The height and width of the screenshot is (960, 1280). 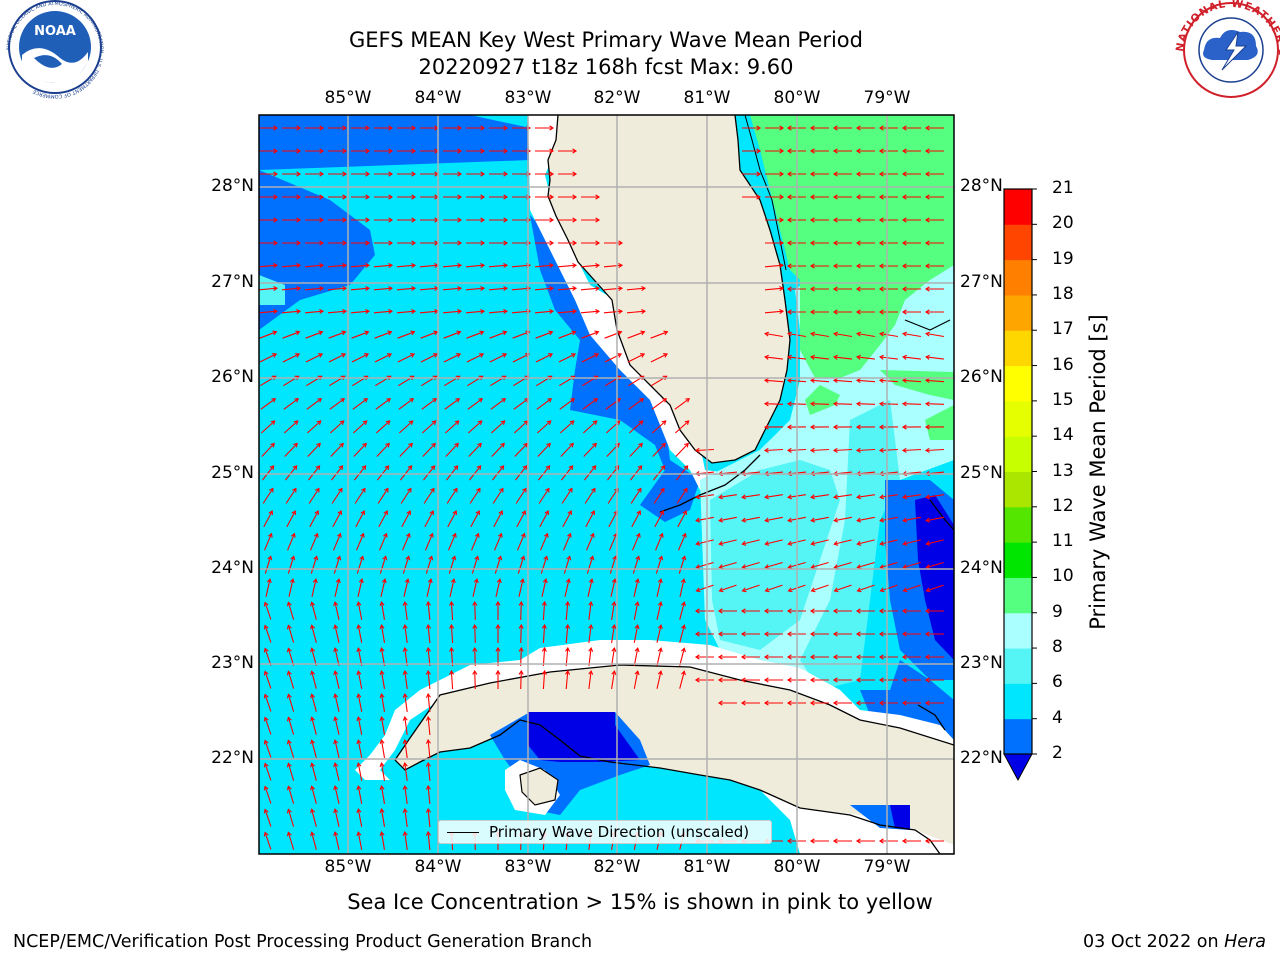 I want to click on colorbar-tick-label: 6, so click(x=1057, y=682).